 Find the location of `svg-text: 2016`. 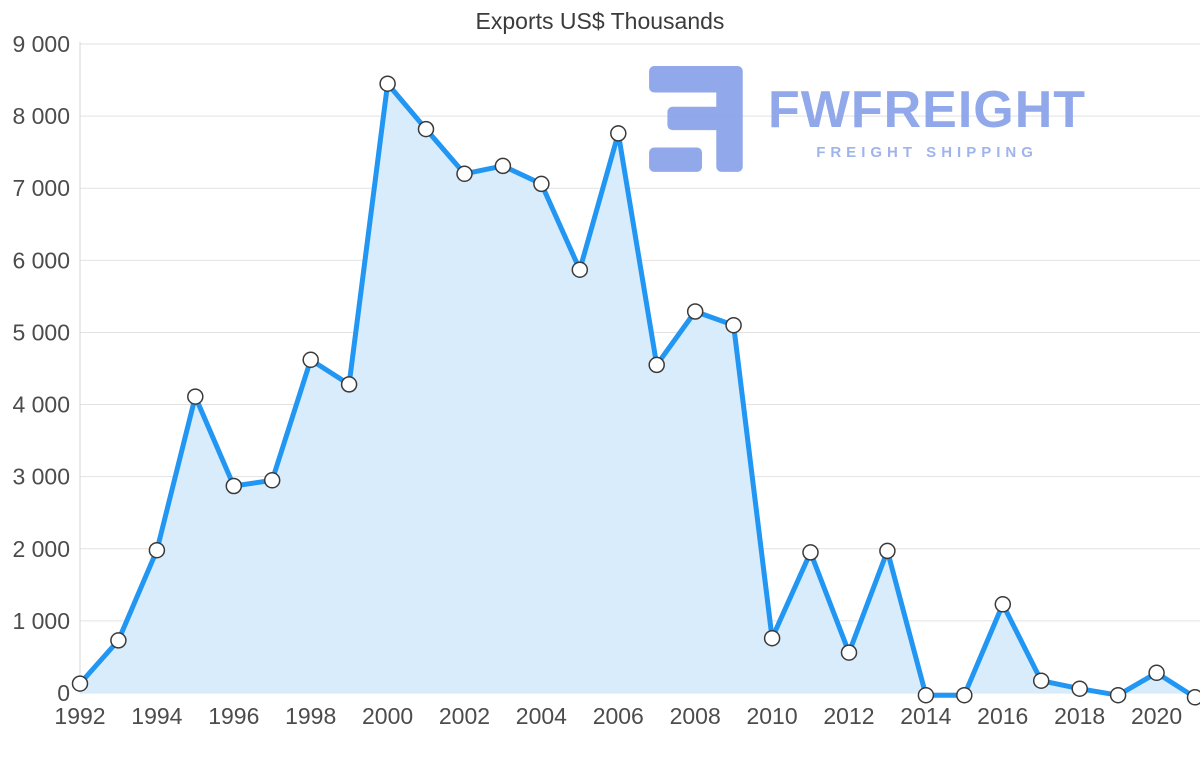

svg-text: 2016 is located at coordinates (1002, 716).